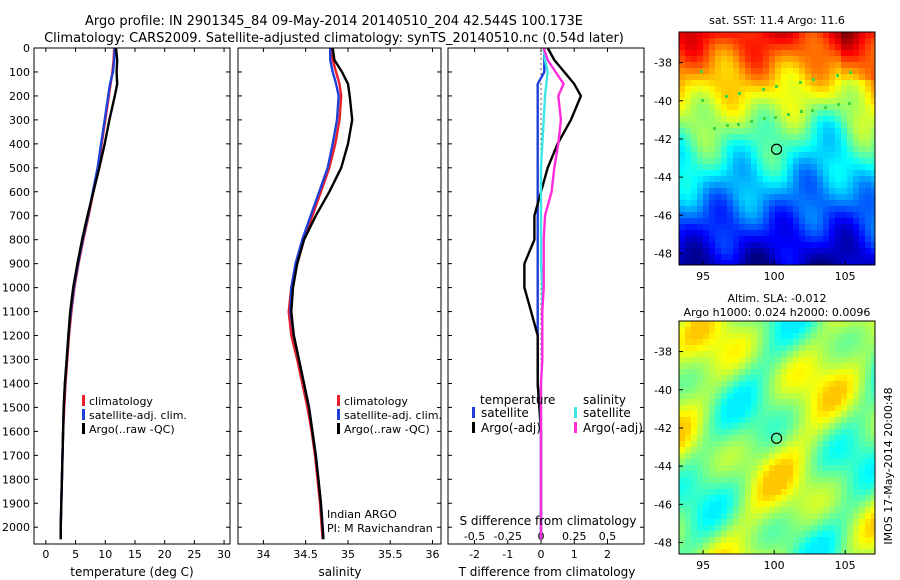 This screenshot has height=580, width=900. Describe the element at coordinates (774, 565) in the screenshot. I see `map-x-tick-label: 100` at that location.